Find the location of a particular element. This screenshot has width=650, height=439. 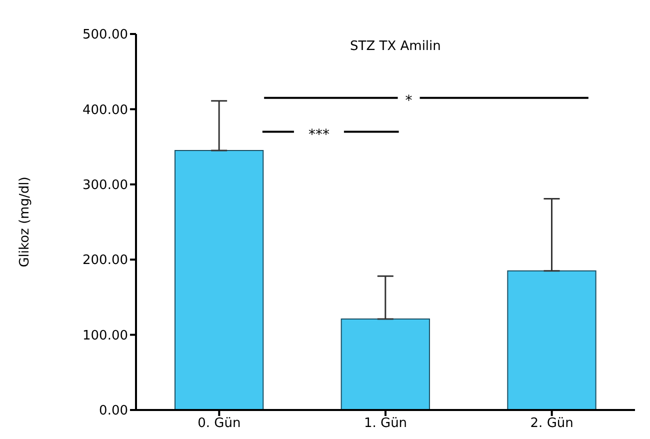

annotation: * is located at coordinates (408, 100).